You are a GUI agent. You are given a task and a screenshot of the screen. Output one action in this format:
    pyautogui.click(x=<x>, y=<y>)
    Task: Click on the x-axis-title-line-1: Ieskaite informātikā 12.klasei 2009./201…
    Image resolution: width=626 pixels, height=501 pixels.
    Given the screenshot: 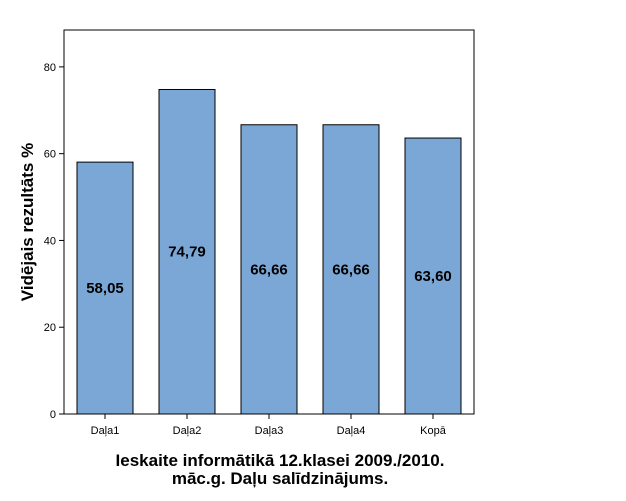 What is the action you would take?
    pyautogui.click(x=280, y=460)
    